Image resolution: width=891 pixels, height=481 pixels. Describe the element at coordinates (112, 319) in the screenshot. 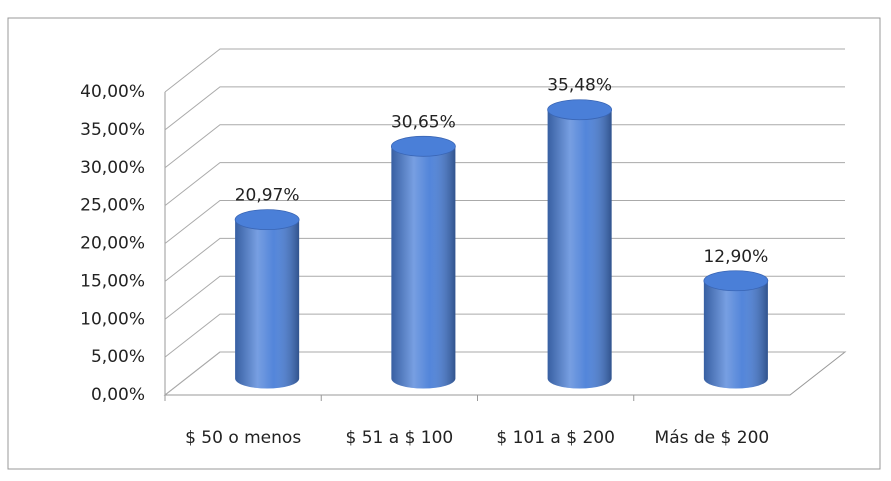

I see `y-tick-label: 10,00%` at that location.